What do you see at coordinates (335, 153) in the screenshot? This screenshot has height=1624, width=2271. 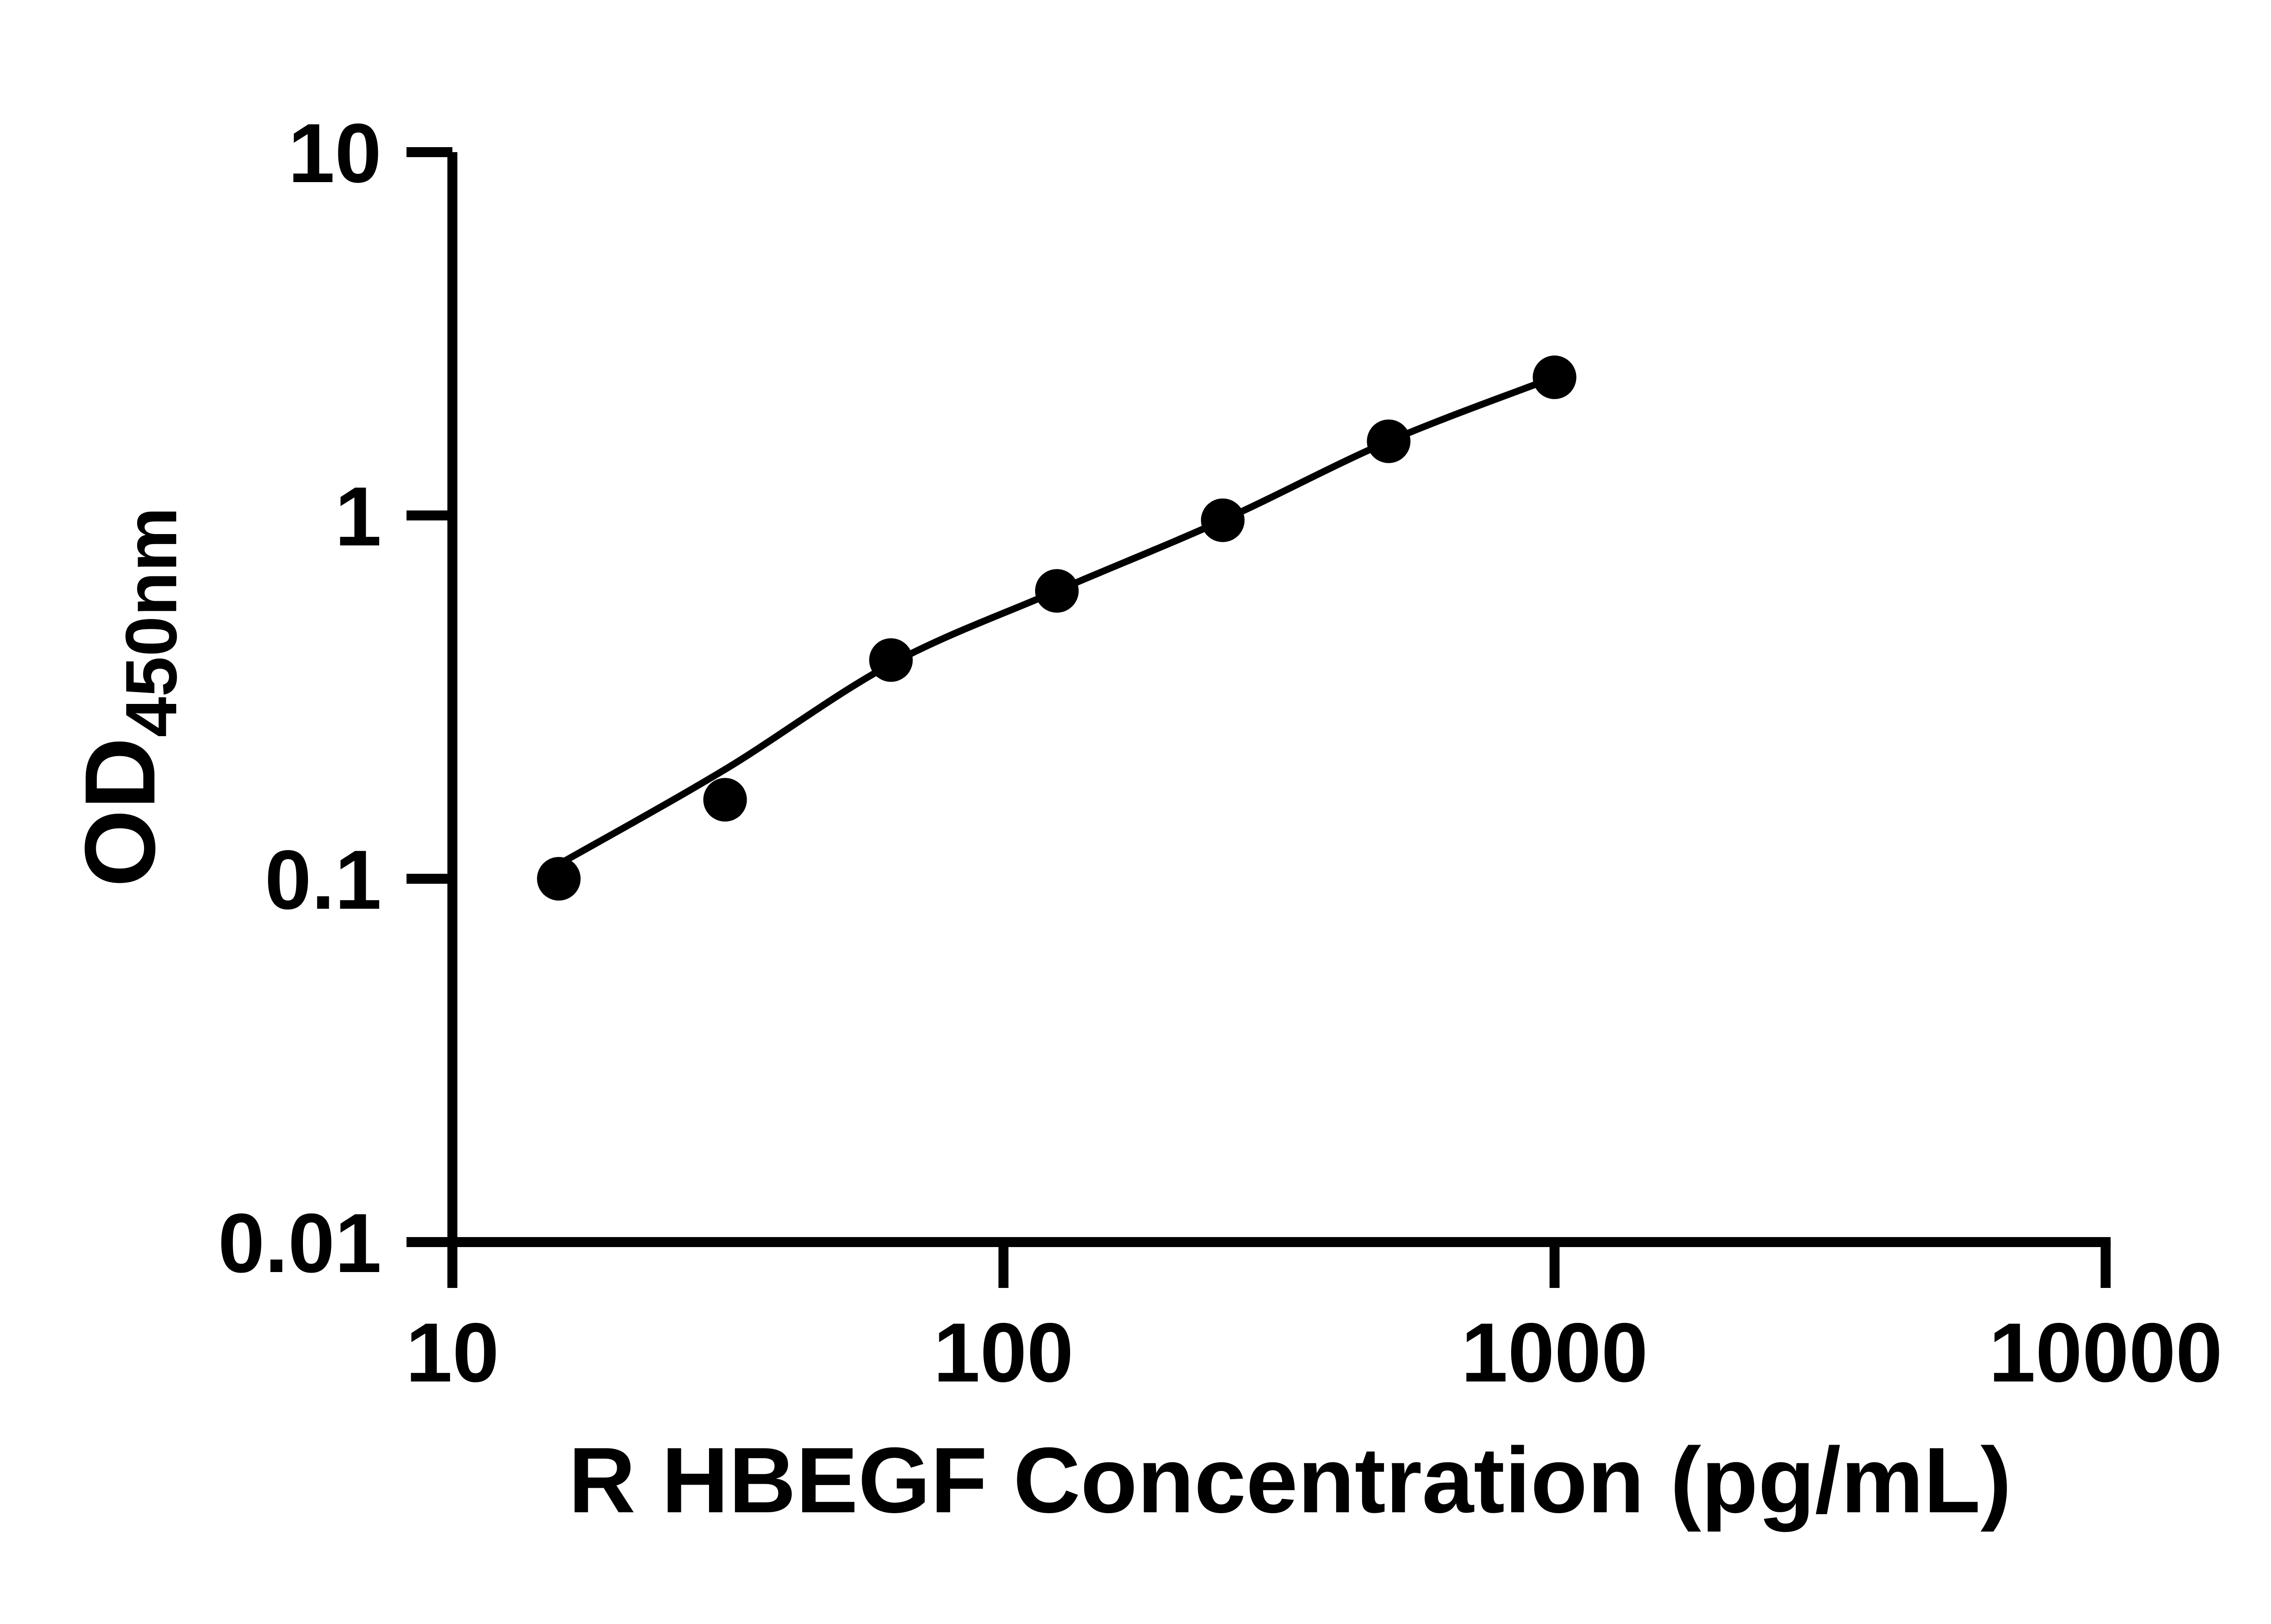 I see `y-tick-label: 10` at bounding box center [335, 153].